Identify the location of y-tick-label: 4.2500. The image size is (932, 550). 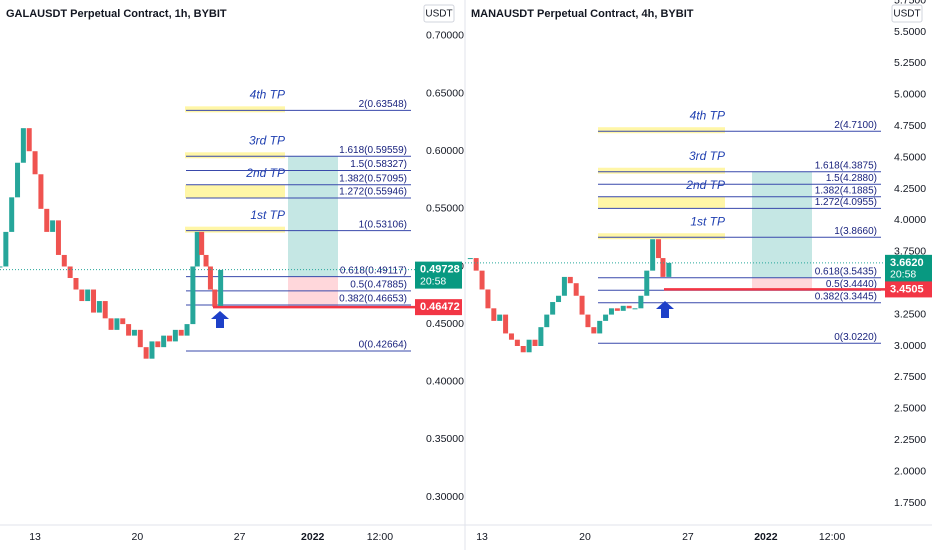
(910, 189).